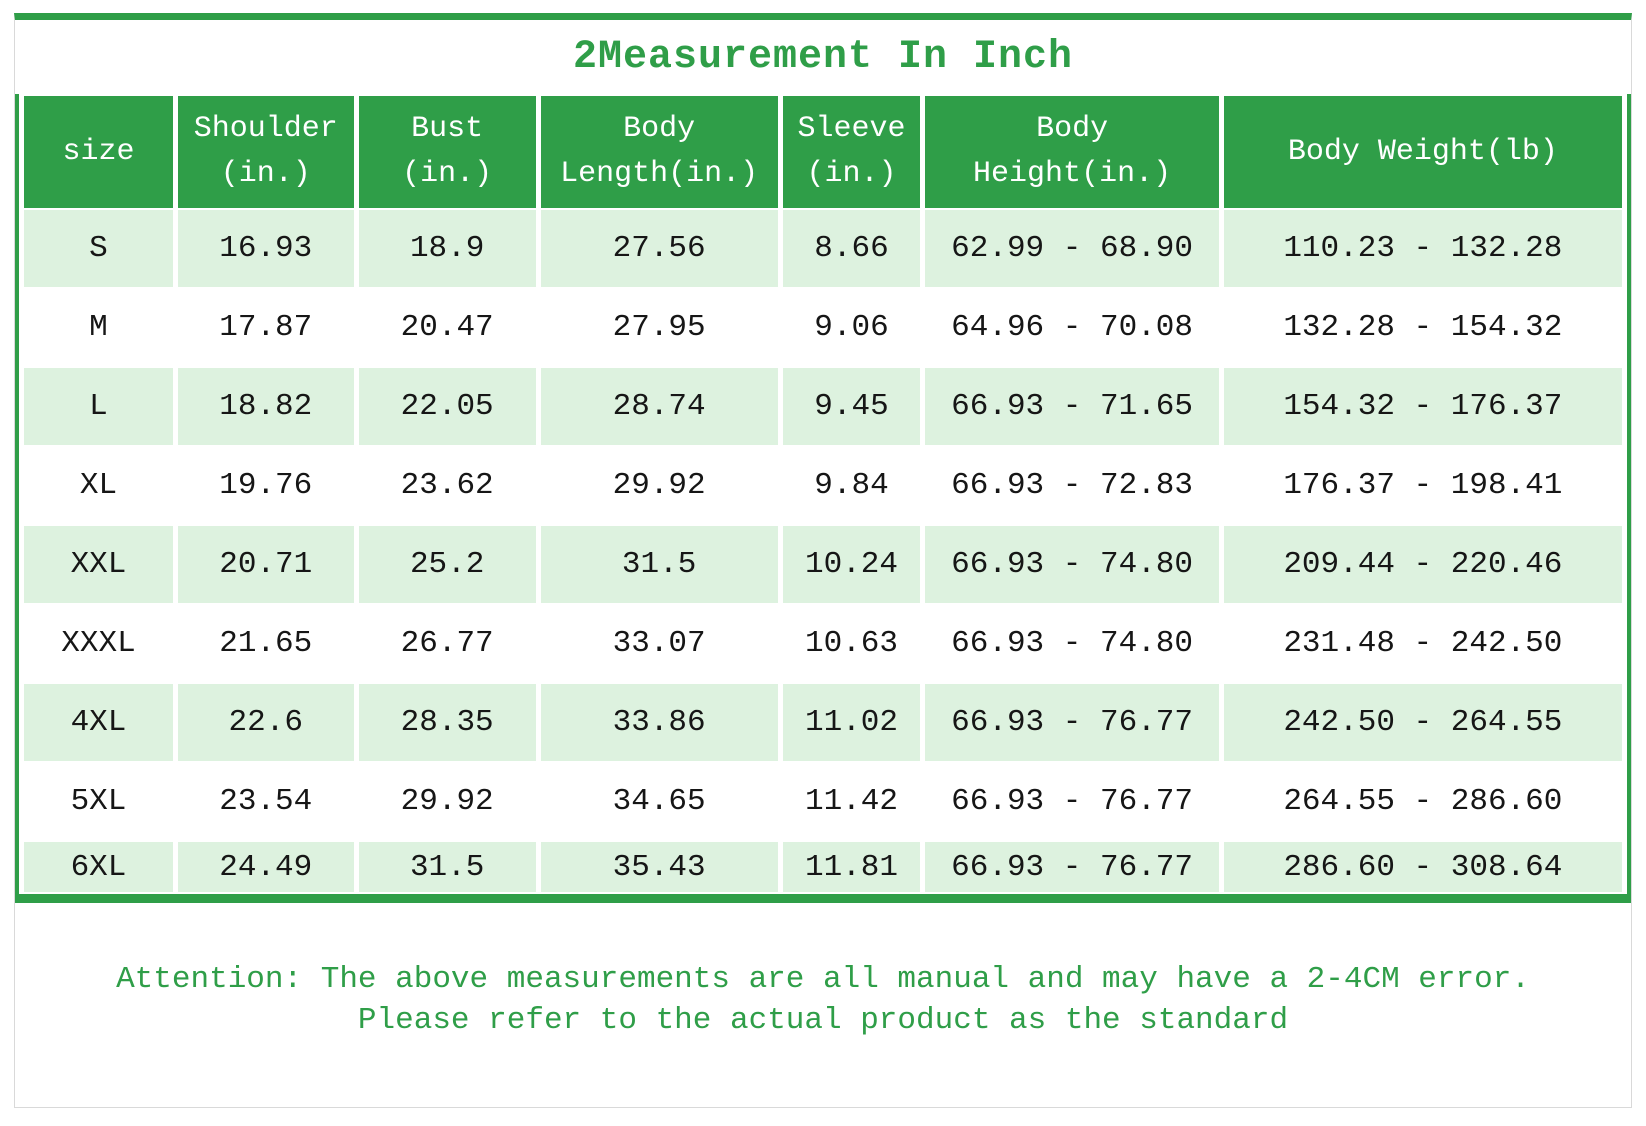 The width and height of the screenshot is (1646, 1126). What do you see at coordinates (98, 867) in the screenshot?
I see `cell-size: 6XL` at bounding box center [98, 867].